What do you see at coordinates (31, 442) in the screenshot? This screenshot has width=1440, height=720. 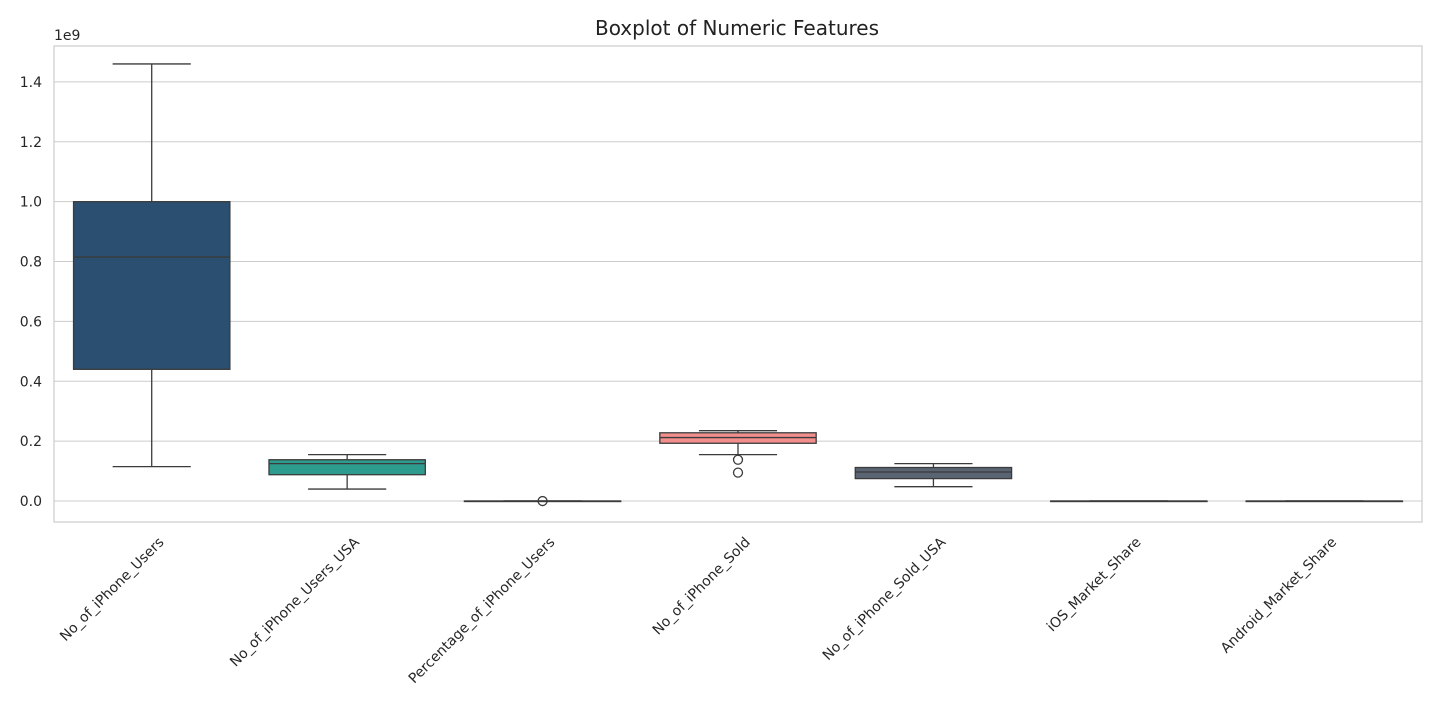 I see `y-tick-label: 0.2` at bounding box center [31, 442].